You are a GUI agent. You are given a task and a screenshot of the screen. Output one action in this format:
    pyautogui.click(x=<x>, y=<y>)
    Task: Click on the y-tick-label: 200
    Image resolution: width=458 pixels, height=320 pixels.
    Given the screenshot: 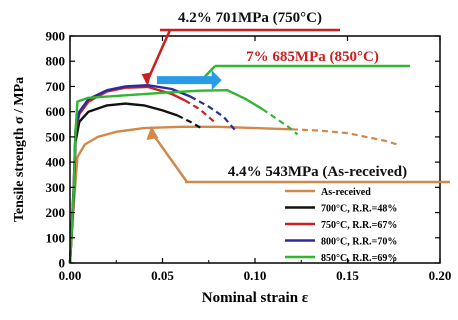 What is the action you would take?
    pyautogui.click(x=56, y=212)
    